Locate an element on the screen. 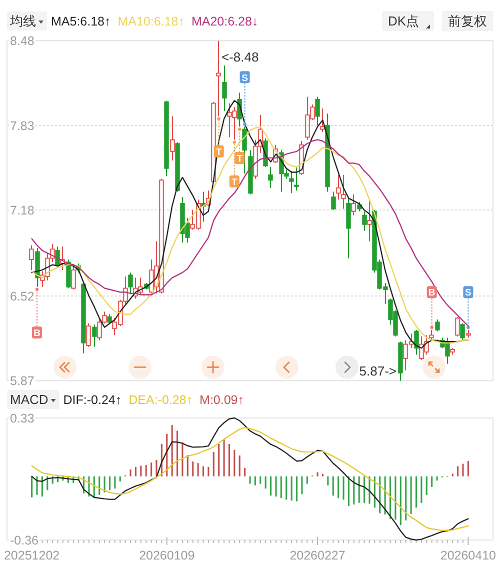 The height and width of the screenshot is (566, 500). legend: MACD DIF:-0.24↑ DEA:-0.28↑ M:0.09↑ is located at coordinates (125, 399).